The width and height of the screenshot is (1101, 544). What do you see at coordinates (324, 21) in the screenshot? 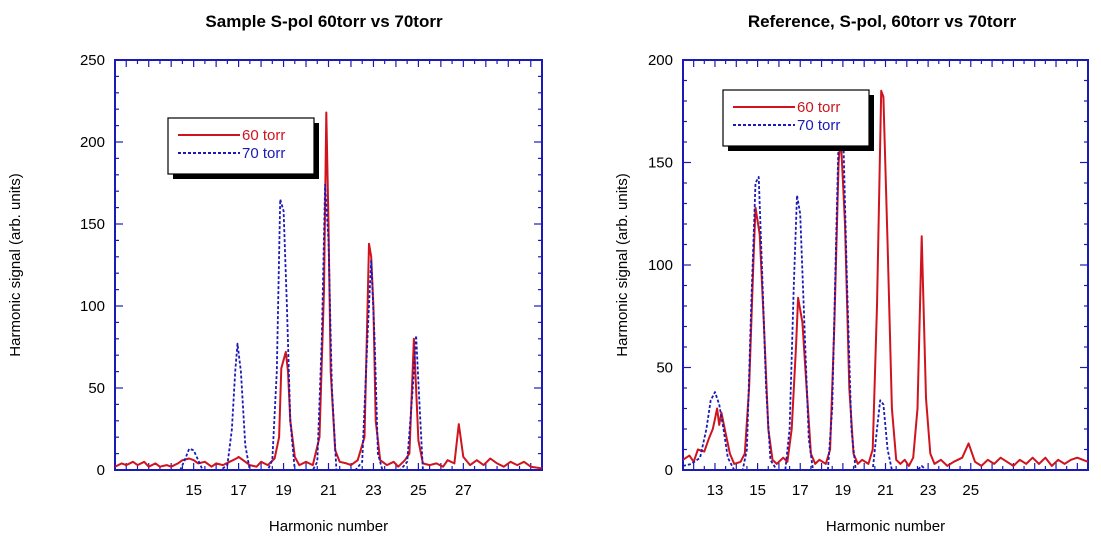
I see `chart-title: Sample S-pol 60torr vs 70torr` at bounding box center [324, 21].